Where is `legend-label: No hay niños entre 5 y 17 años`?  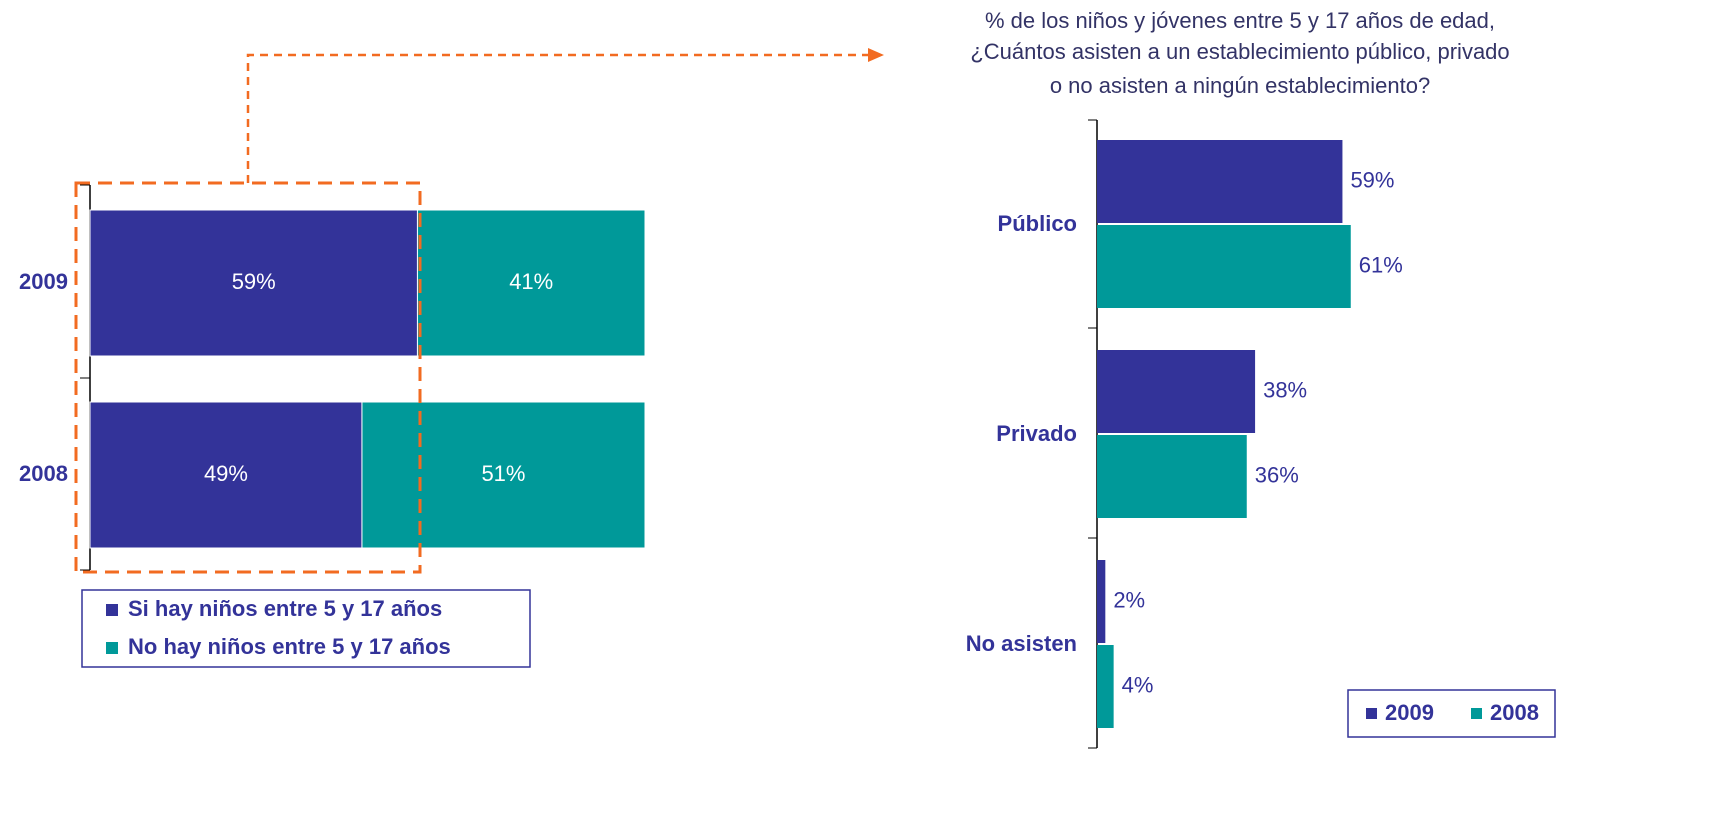 legend-label: No hay niños entre 5 y 17 años is located at coordinates (289, 646).